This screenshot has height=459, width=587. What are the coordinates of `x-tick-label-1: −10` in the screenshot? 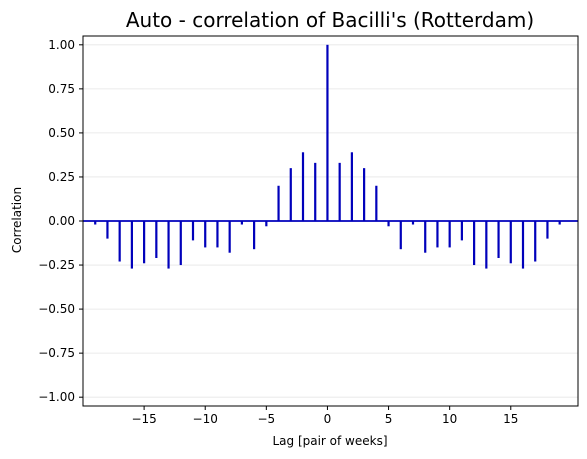 It's located at (205, 419).